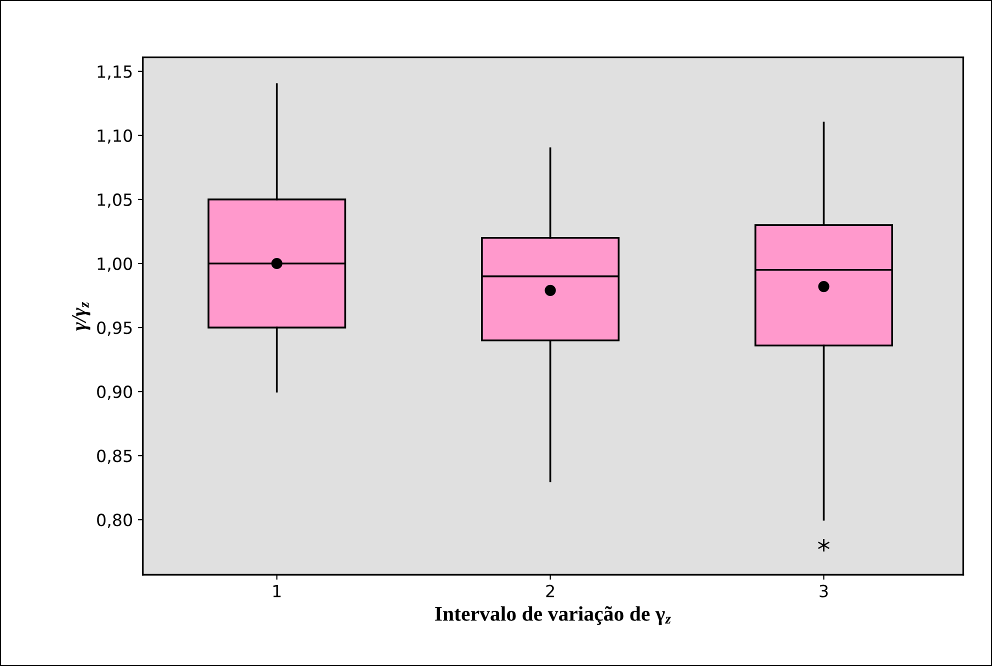 The width and height of the screenshot is (992, 666). I want to click on y-tick-label: 0,85, so click(114, 457).